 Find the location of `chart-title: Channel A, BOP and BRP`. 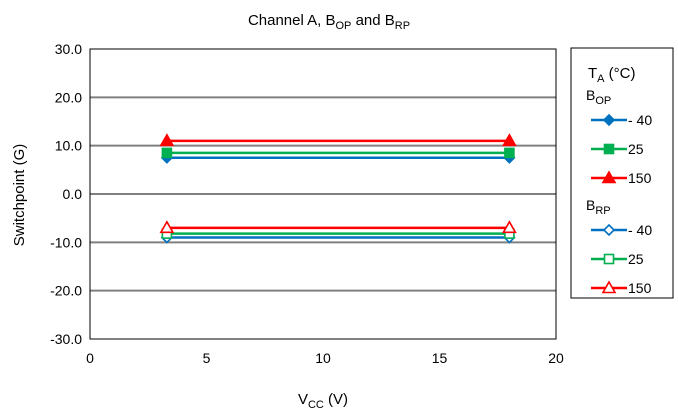

chart-title: Channel A, BOP and BRP is located at coordinates (329, 22).